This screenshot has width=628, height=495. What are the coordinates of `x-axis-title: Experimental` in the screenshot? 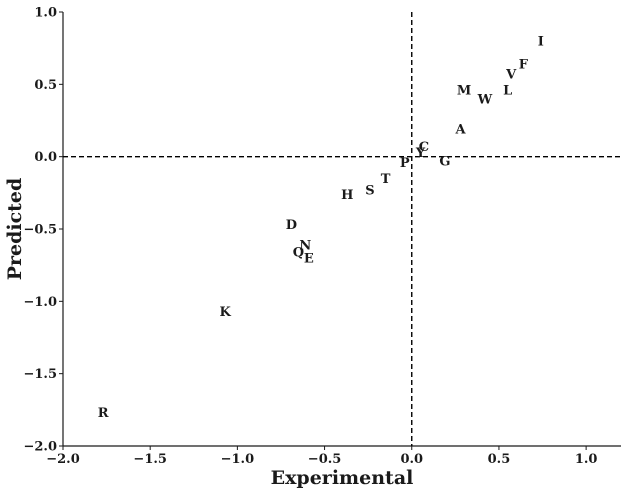 It's located at (342, 478).